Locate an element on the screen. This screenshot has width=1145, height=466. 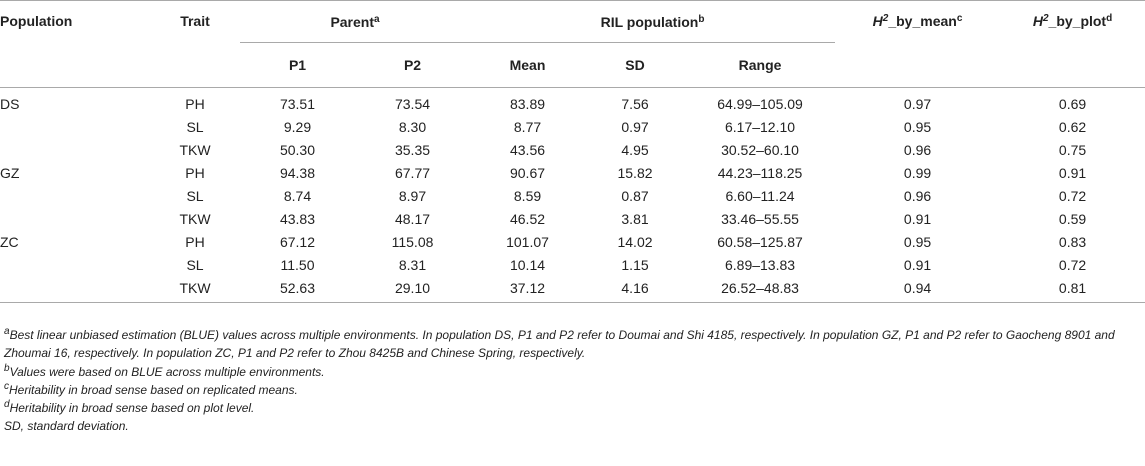
cell-sd: 0.87 is located at coordinates (635, 195).